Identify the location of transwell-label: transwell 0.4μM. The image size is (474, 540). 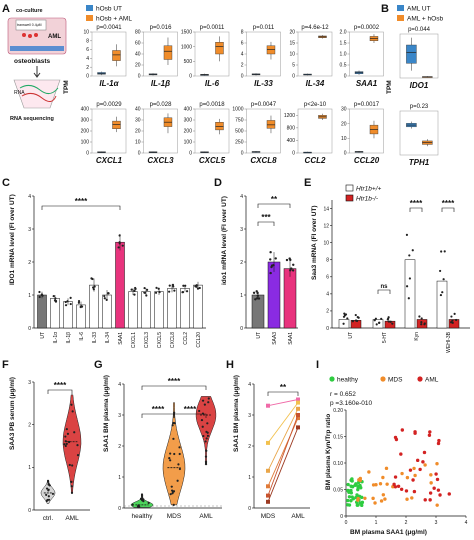
(29, 25).